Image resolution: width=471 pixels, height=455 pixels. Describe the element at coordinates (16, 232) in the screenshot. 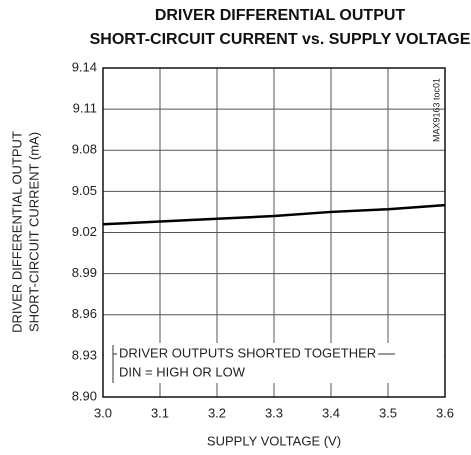

I see `y-axis-label: DRIVER DIFFERENTIAL OUTPUT` at that location.